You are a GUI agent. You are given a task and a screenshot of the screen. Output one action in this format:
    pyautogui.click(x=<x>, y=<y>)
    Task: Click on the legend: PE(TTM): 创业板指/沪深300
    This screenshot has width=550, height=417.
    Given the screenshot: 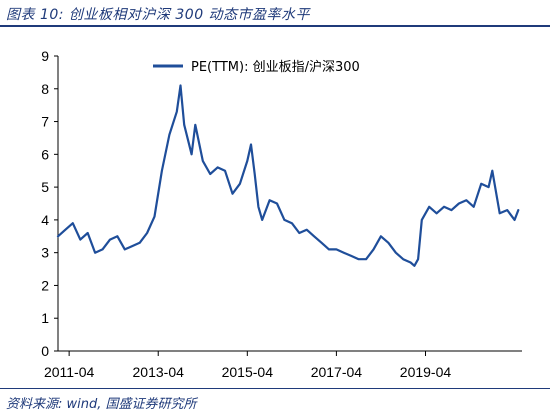 What is the action you would take?
    pyautogui.click(x=256, y=67)
    